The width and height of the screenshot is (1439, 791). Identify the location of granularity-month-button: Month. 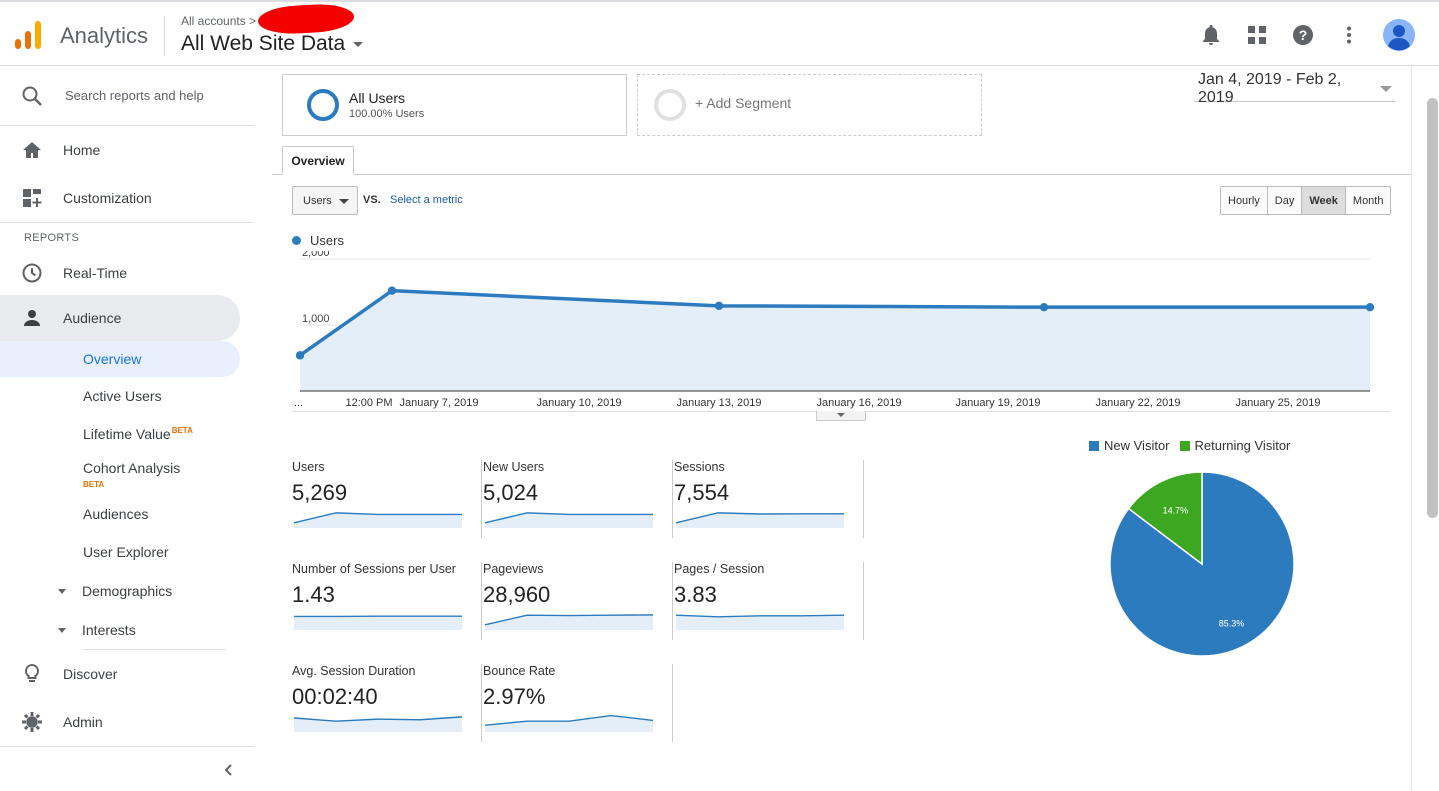
(1368, 200).